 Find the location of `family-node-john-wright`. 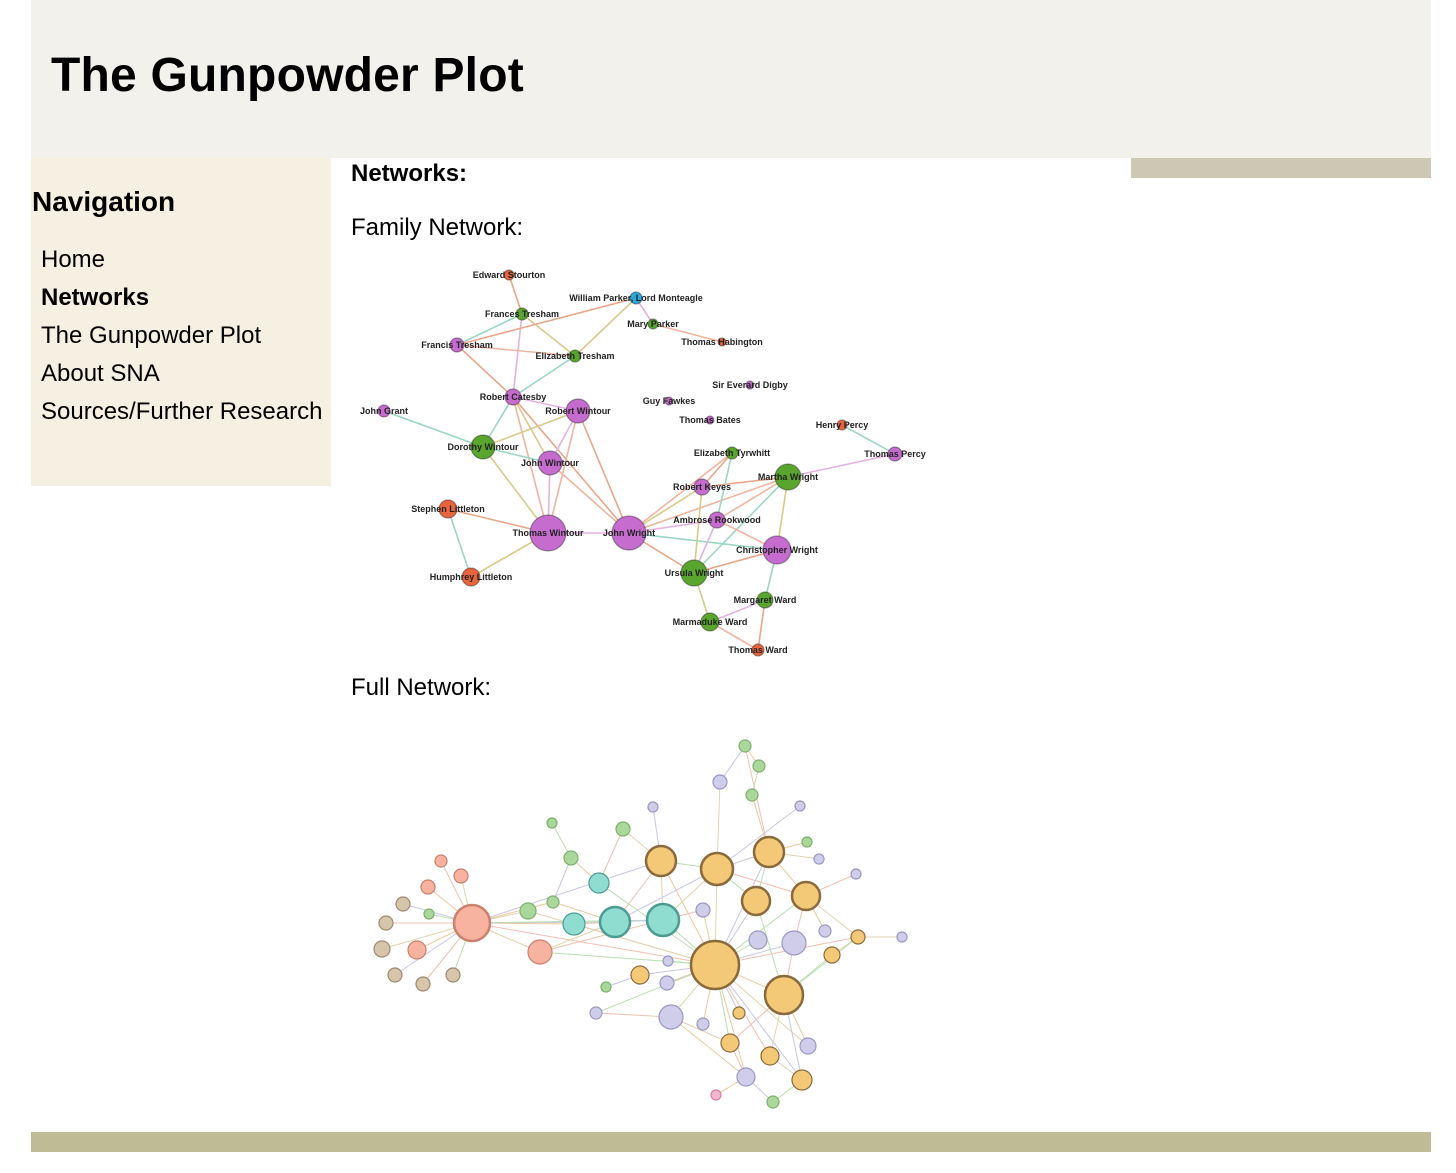

family-node-john-wright is located at coordinates (629, 533).